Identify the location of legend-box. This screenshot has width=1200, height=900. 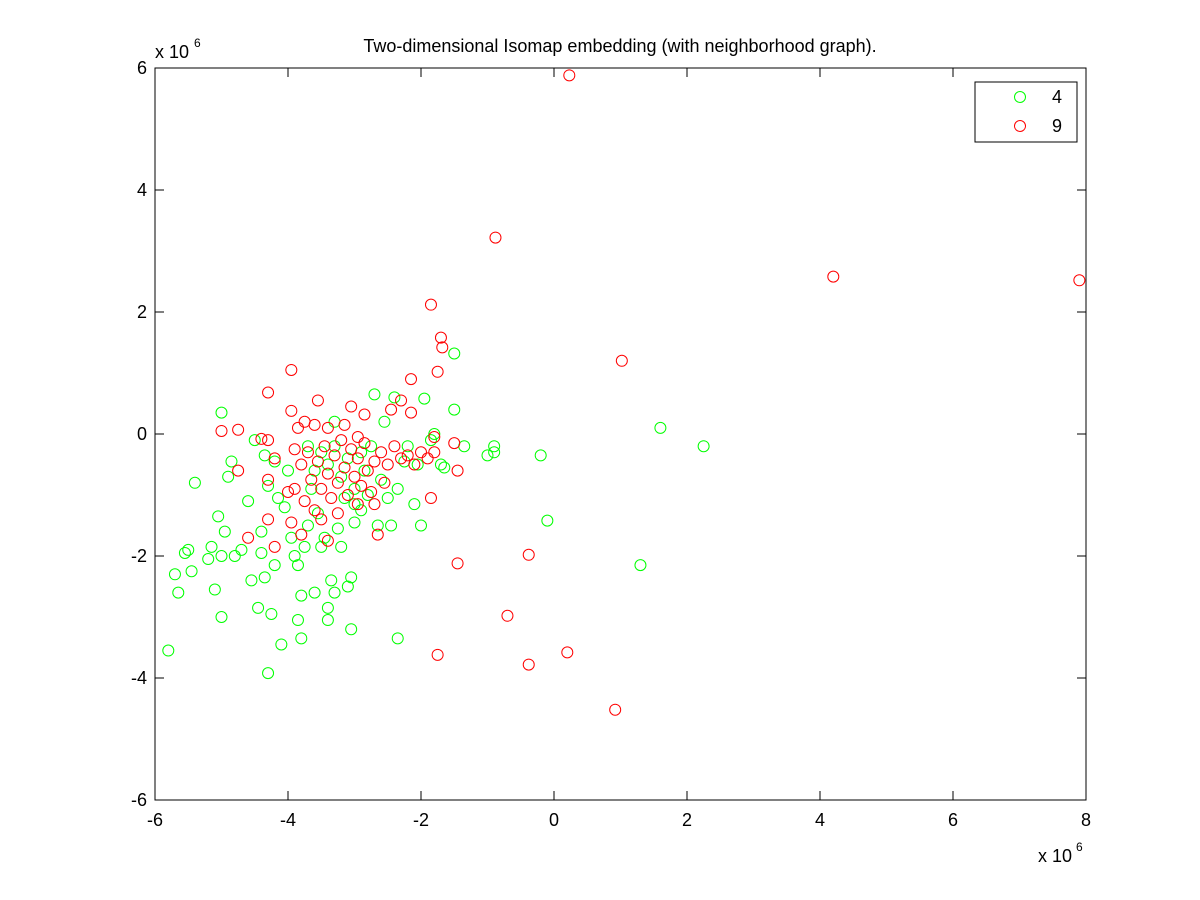
(1026, 112).